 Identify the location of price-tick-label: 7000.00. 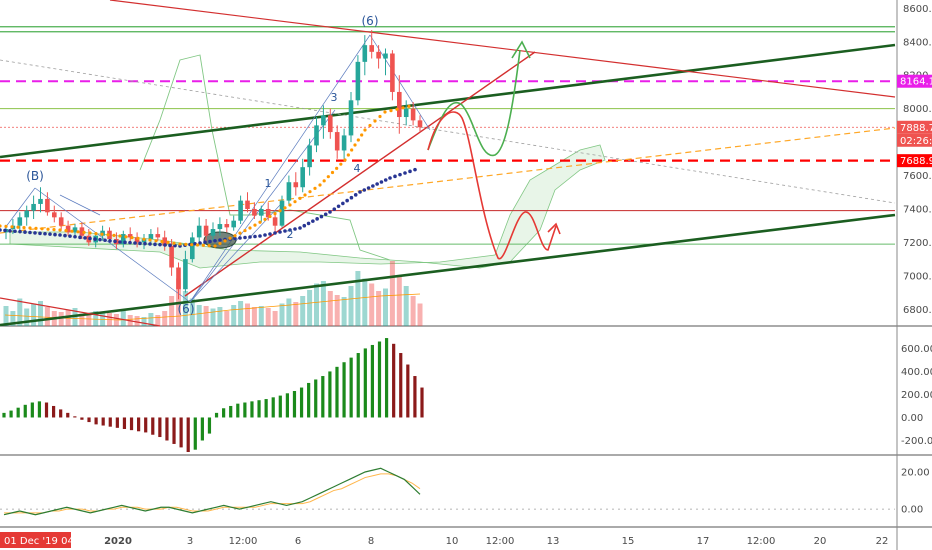
(917, 276).